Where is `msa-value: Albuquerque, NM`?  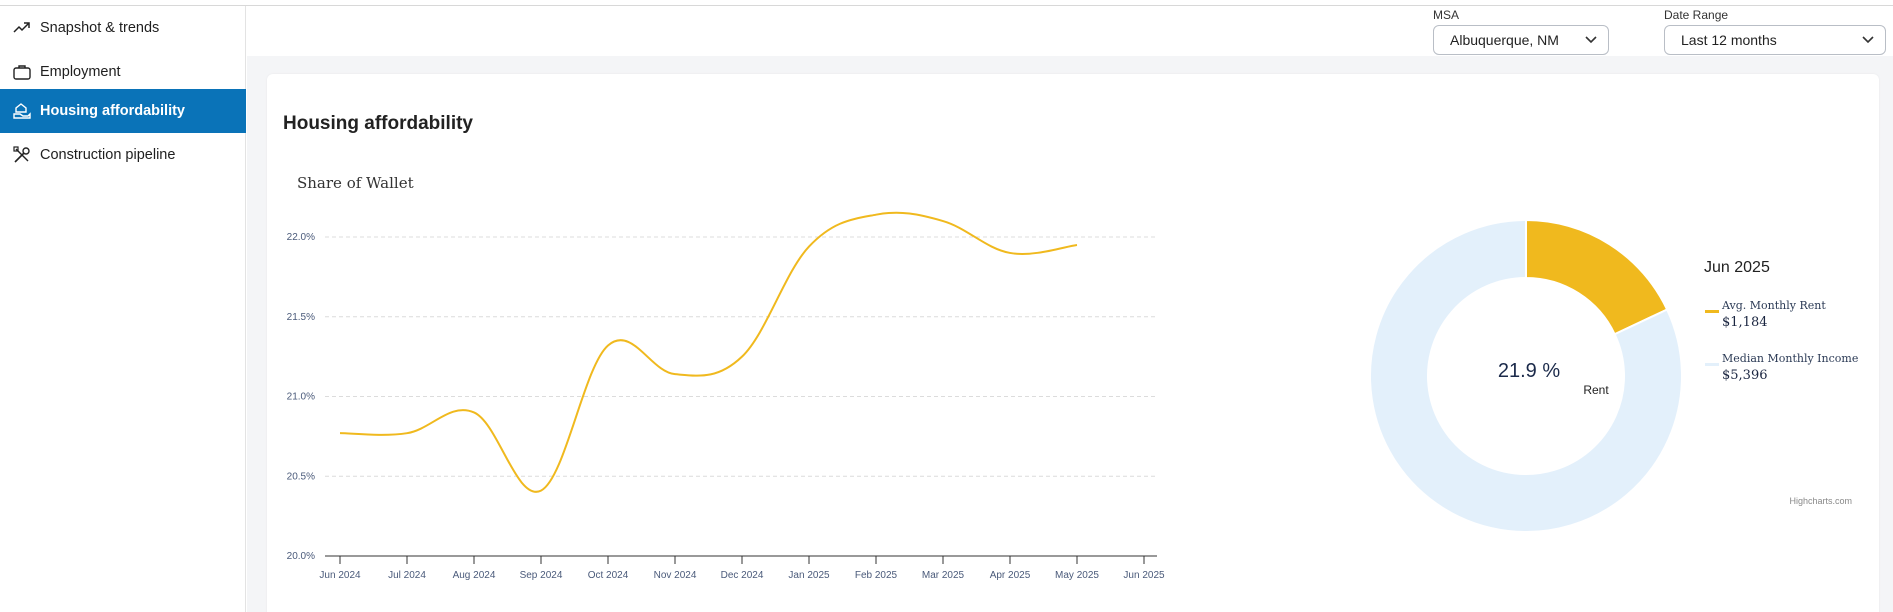
msa-value: Albuquerque, NM is located at coordinates (1504, 40).